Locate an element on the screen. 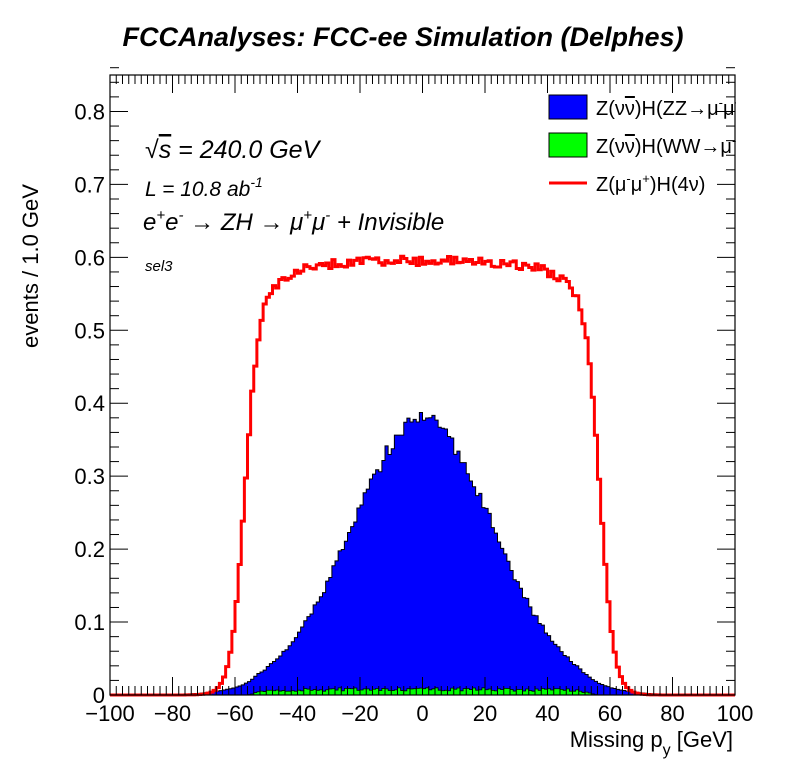 Image resolution: width=796 pixels, height=772 pixels. y-tick-label: 0.2 is located at coordinates (89, 549).